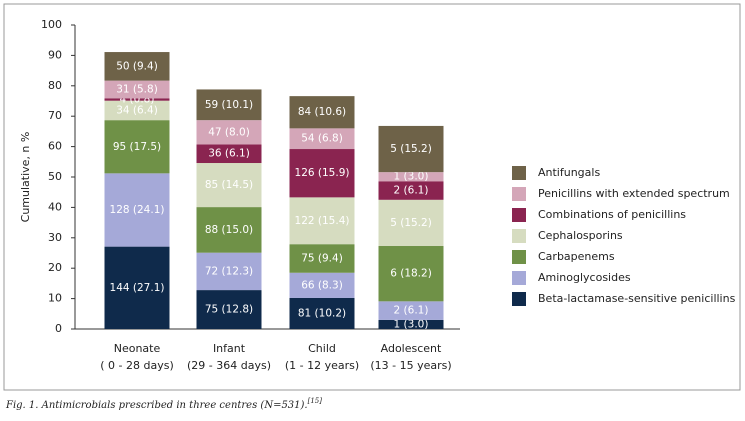  I want to click on legend-label: Cephalosporins, so click(580, 235).